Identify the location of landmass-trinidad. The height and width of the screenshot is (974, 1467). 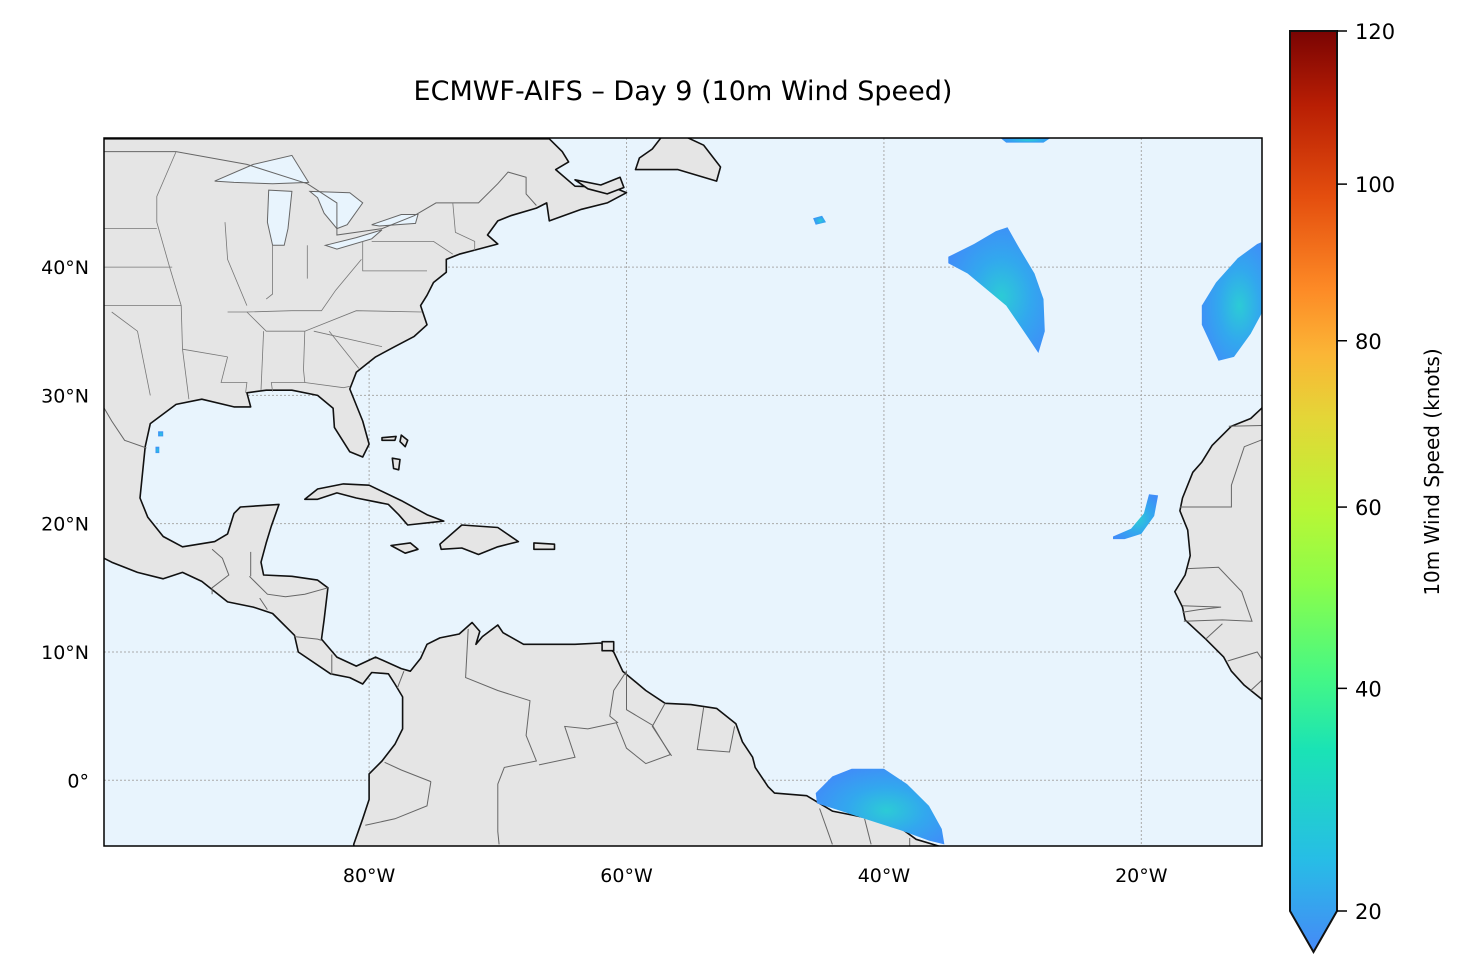
(608, 646).